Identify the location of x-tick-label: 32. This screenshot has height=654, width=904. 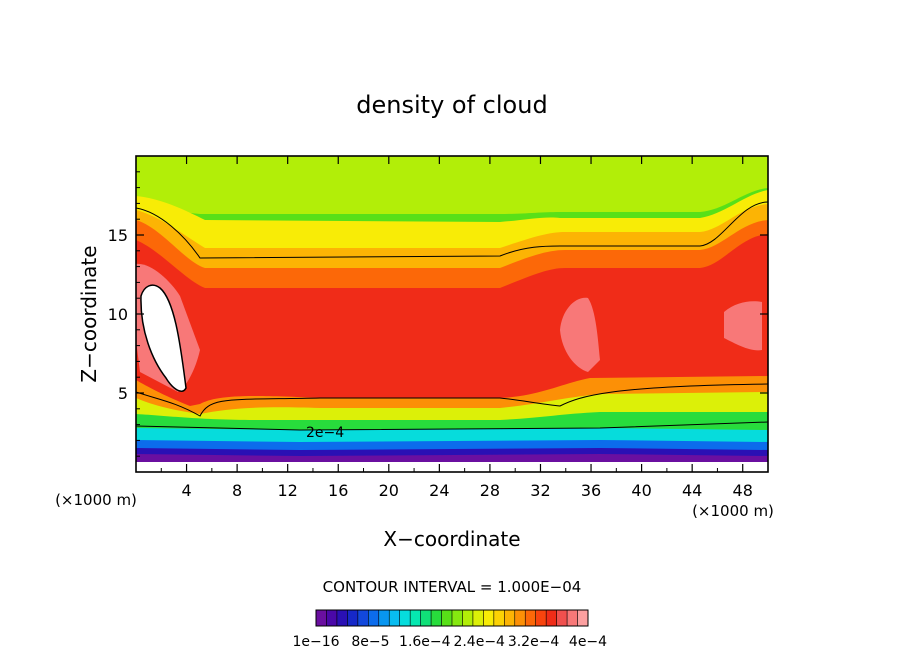
(540, 490).